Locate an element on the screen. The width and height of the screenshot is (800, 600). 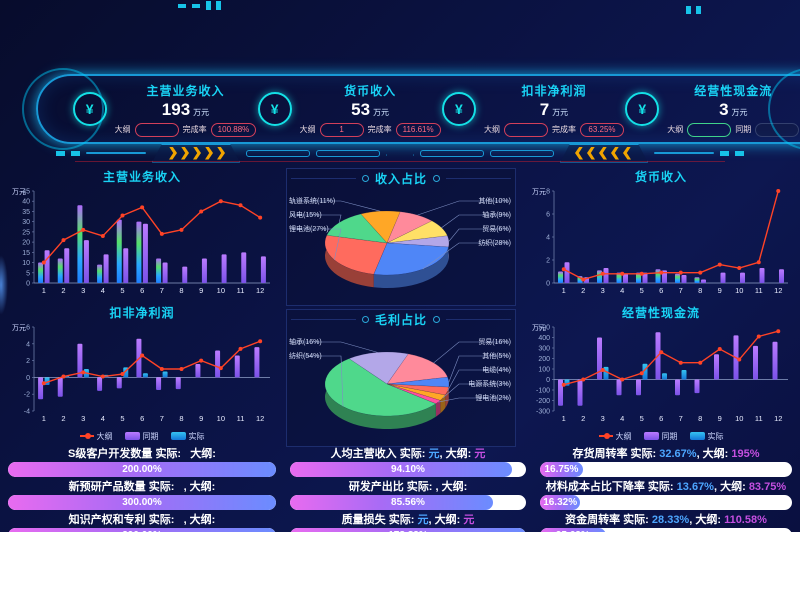
kpi-pill-value: 100.88% is located at coordinates (233, 129).